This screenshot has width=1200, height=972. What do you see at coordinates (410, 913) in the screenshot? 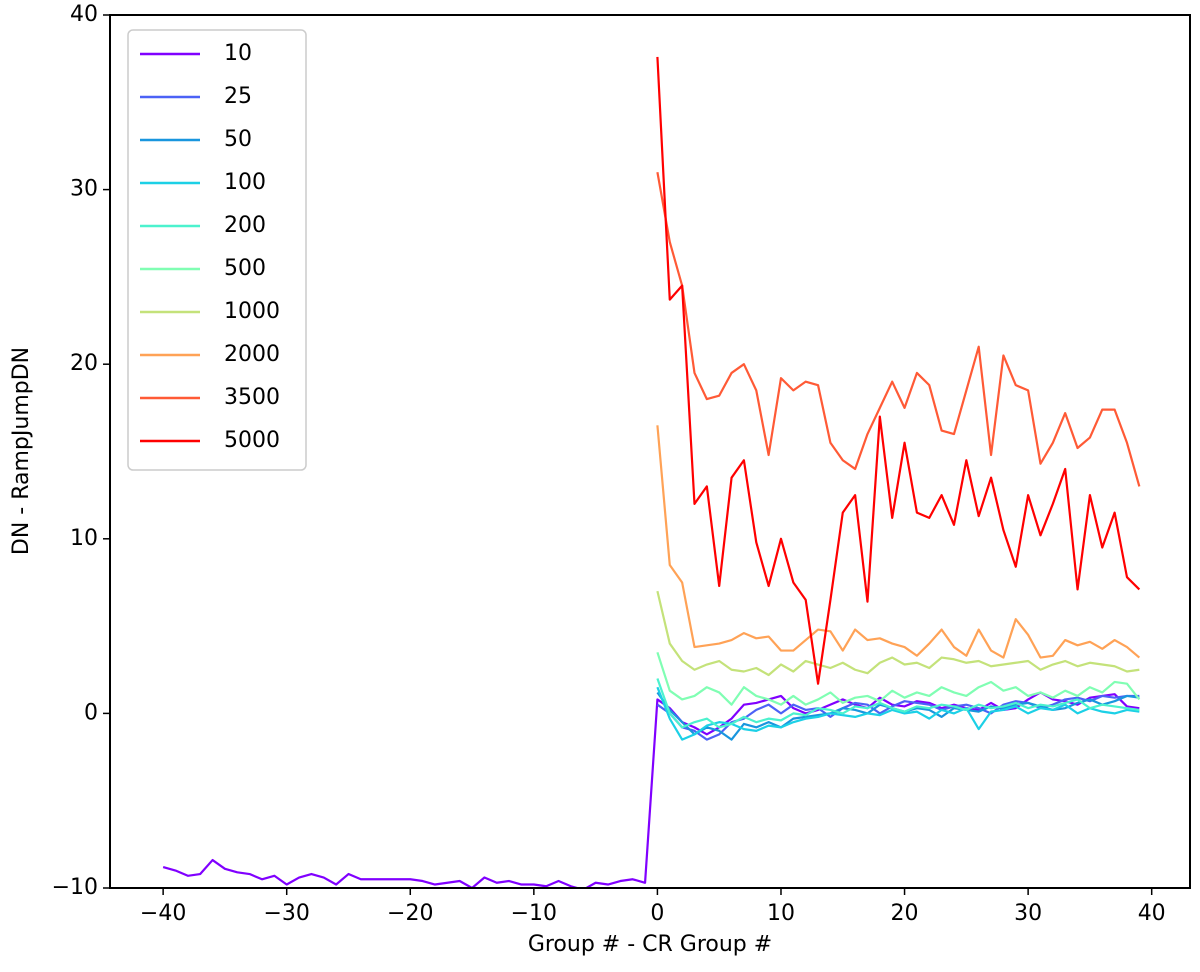
I see `x-tick-label: −20` at bounding box center [410, 913].